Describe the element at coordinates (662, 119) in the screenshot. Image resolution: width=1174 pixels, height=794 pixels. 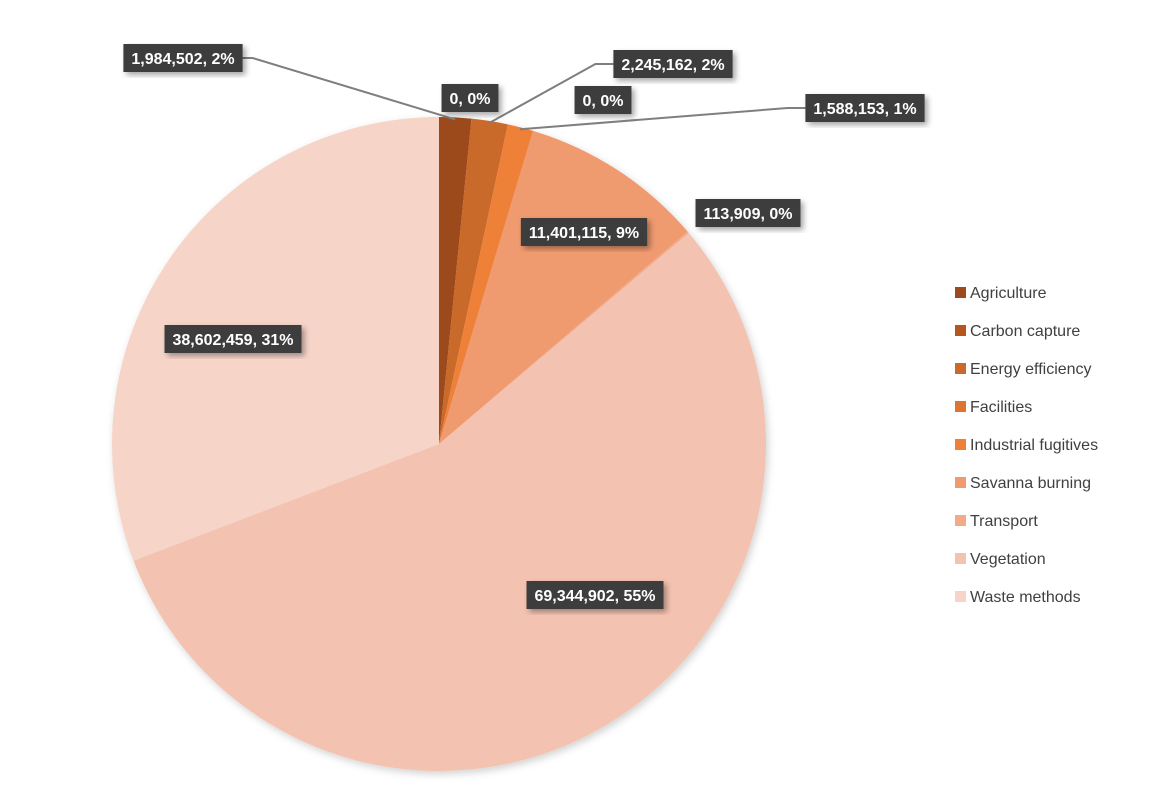
I see `leader-line-industrial-fugitives` at that location.